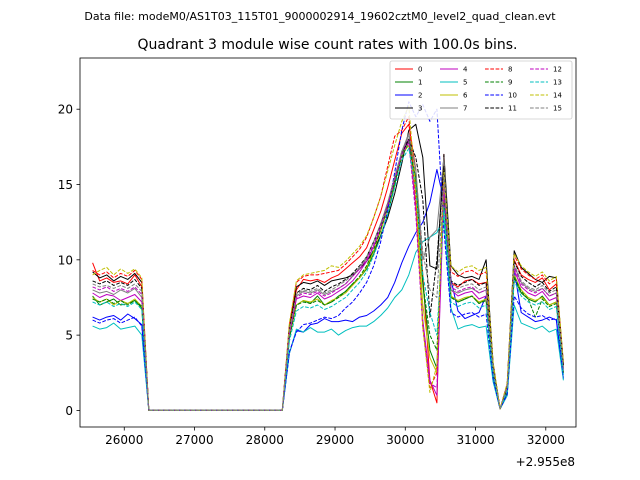 Image resolution: width=640 pixels, height=480 pixels. Describe the element at coordinates (124, 440) in the screenshot. I see `x-tick-label: 26000` at that location.